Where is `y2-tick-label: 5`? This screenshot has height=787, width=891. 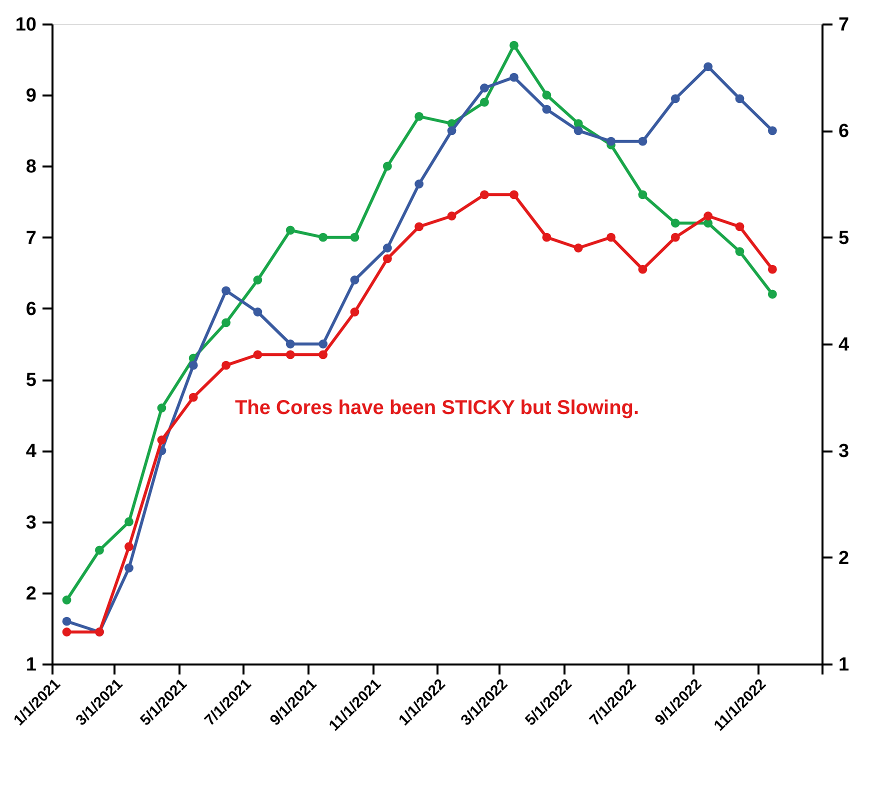 y2-tick-label: 5 is located at coordinates (844, 238).